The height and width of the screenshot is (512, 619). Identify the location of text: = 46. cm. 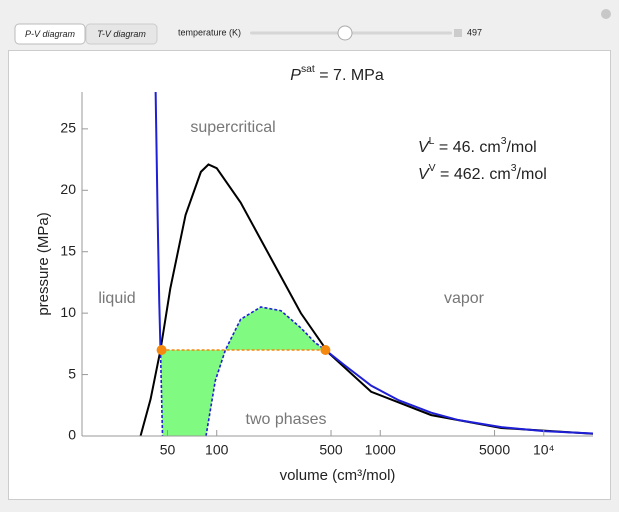
(467, 147).